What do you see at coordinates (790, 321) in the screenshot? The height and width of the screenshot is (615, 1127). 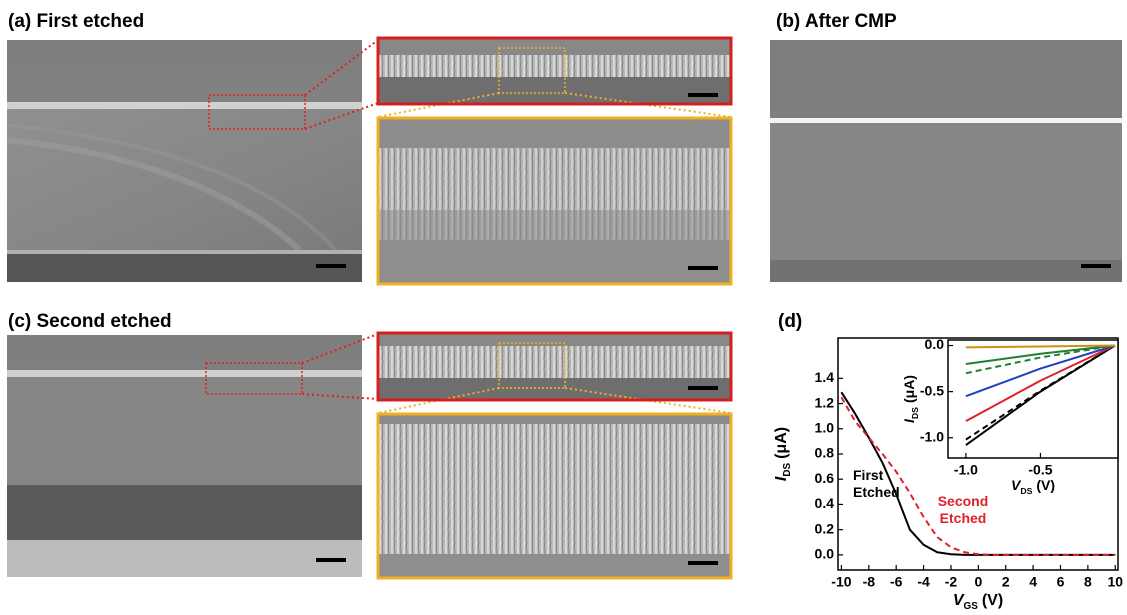 I see `panel-title: (d)` at bounding box center [790, 321].